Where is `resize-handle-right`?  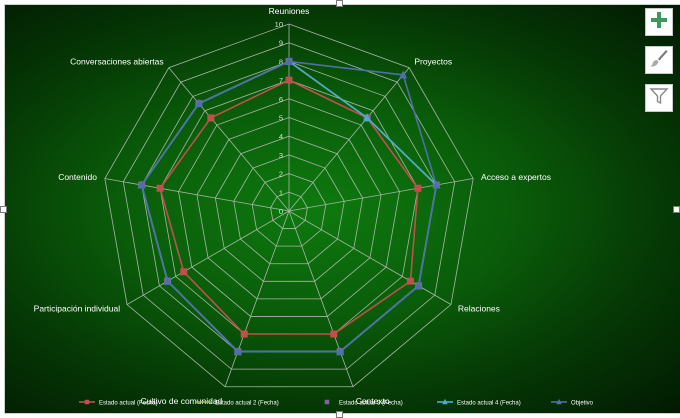
resize-handle-right is located at coordinates (676, 209).